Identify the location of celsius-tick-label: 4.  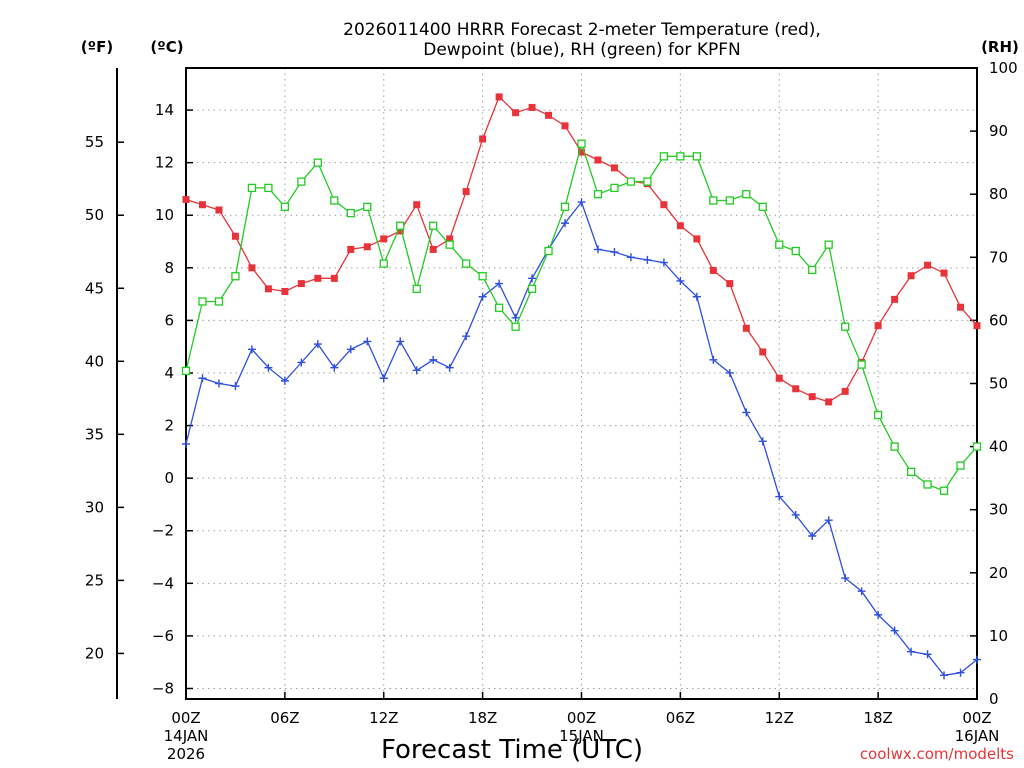
(169, 373).